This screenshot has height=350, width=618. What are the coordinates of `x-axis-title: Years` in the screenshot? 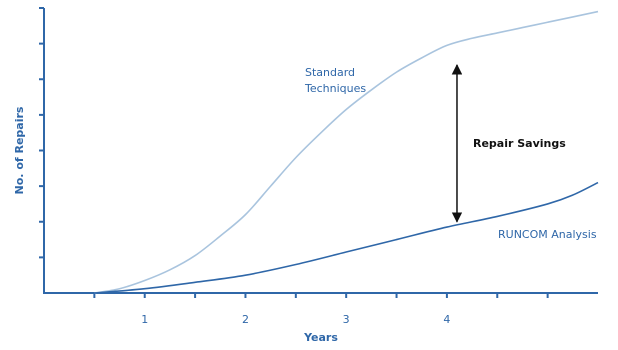 It's located at (320, 337).